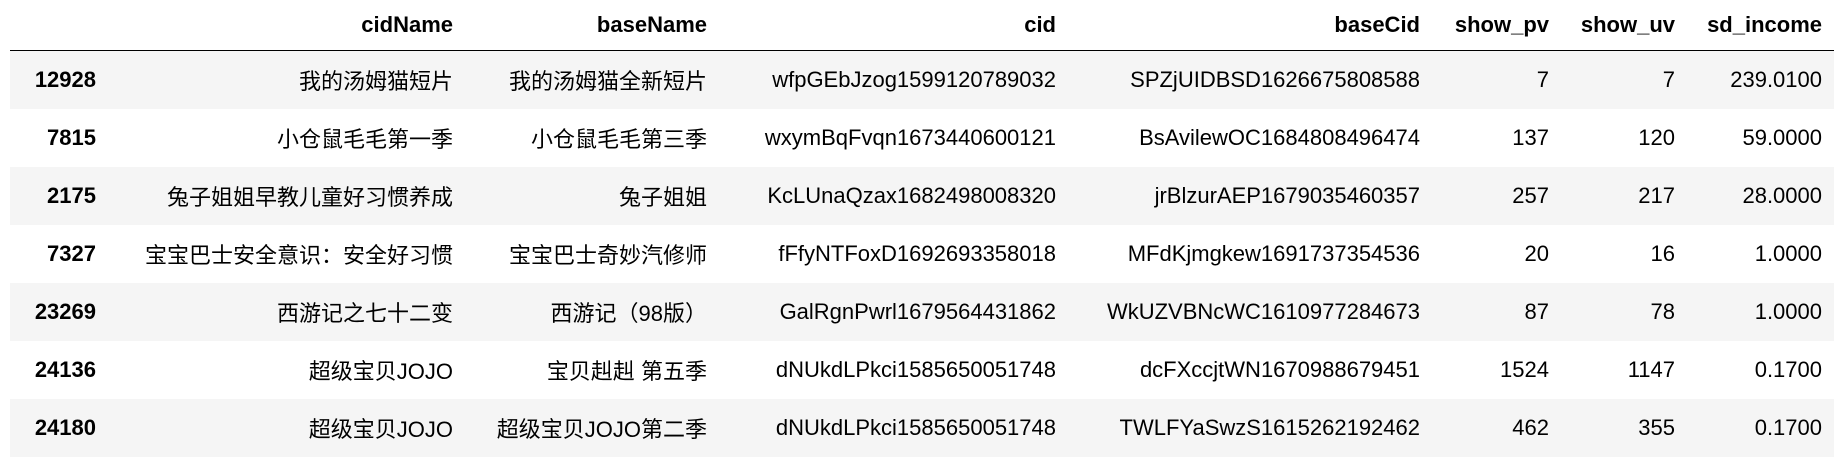 The height and width of the screenshot is (468, 1834). Describe the element at coordinates (1536, 311) in the screenshot. I see `cell-show-pv: 87` at that location.